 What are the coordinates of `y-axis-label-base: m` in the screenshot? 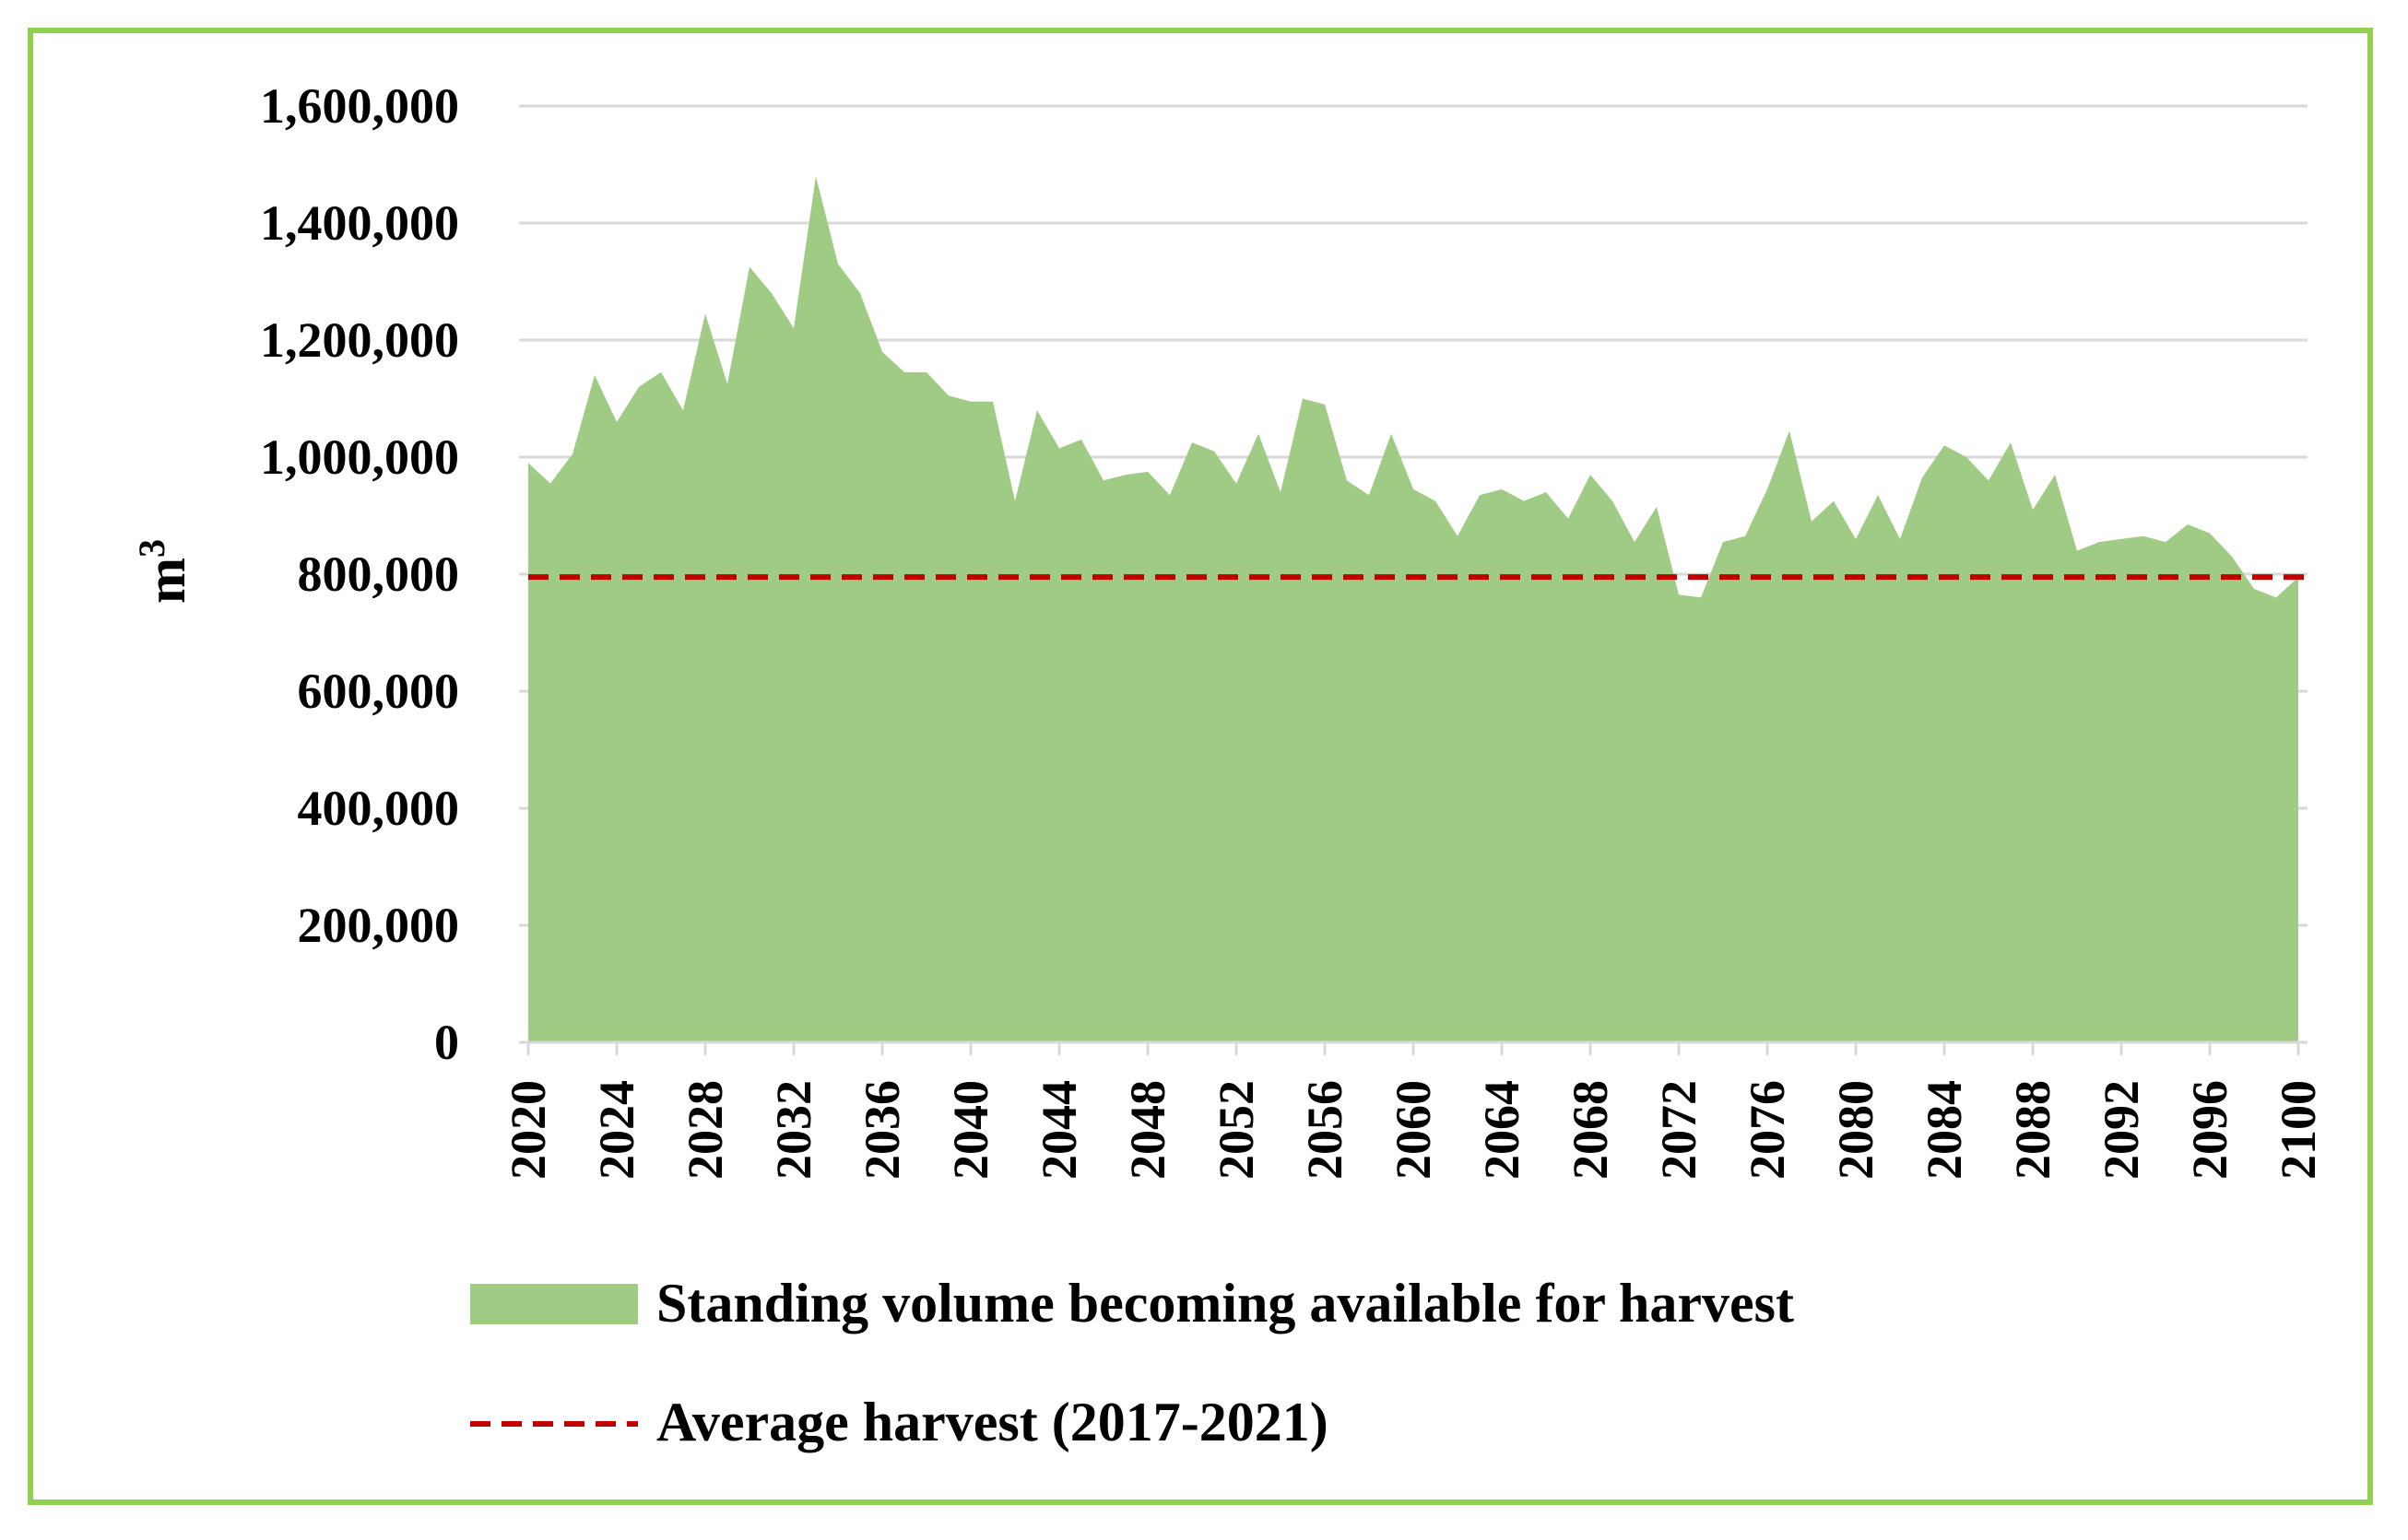 It's located at (166, 581).